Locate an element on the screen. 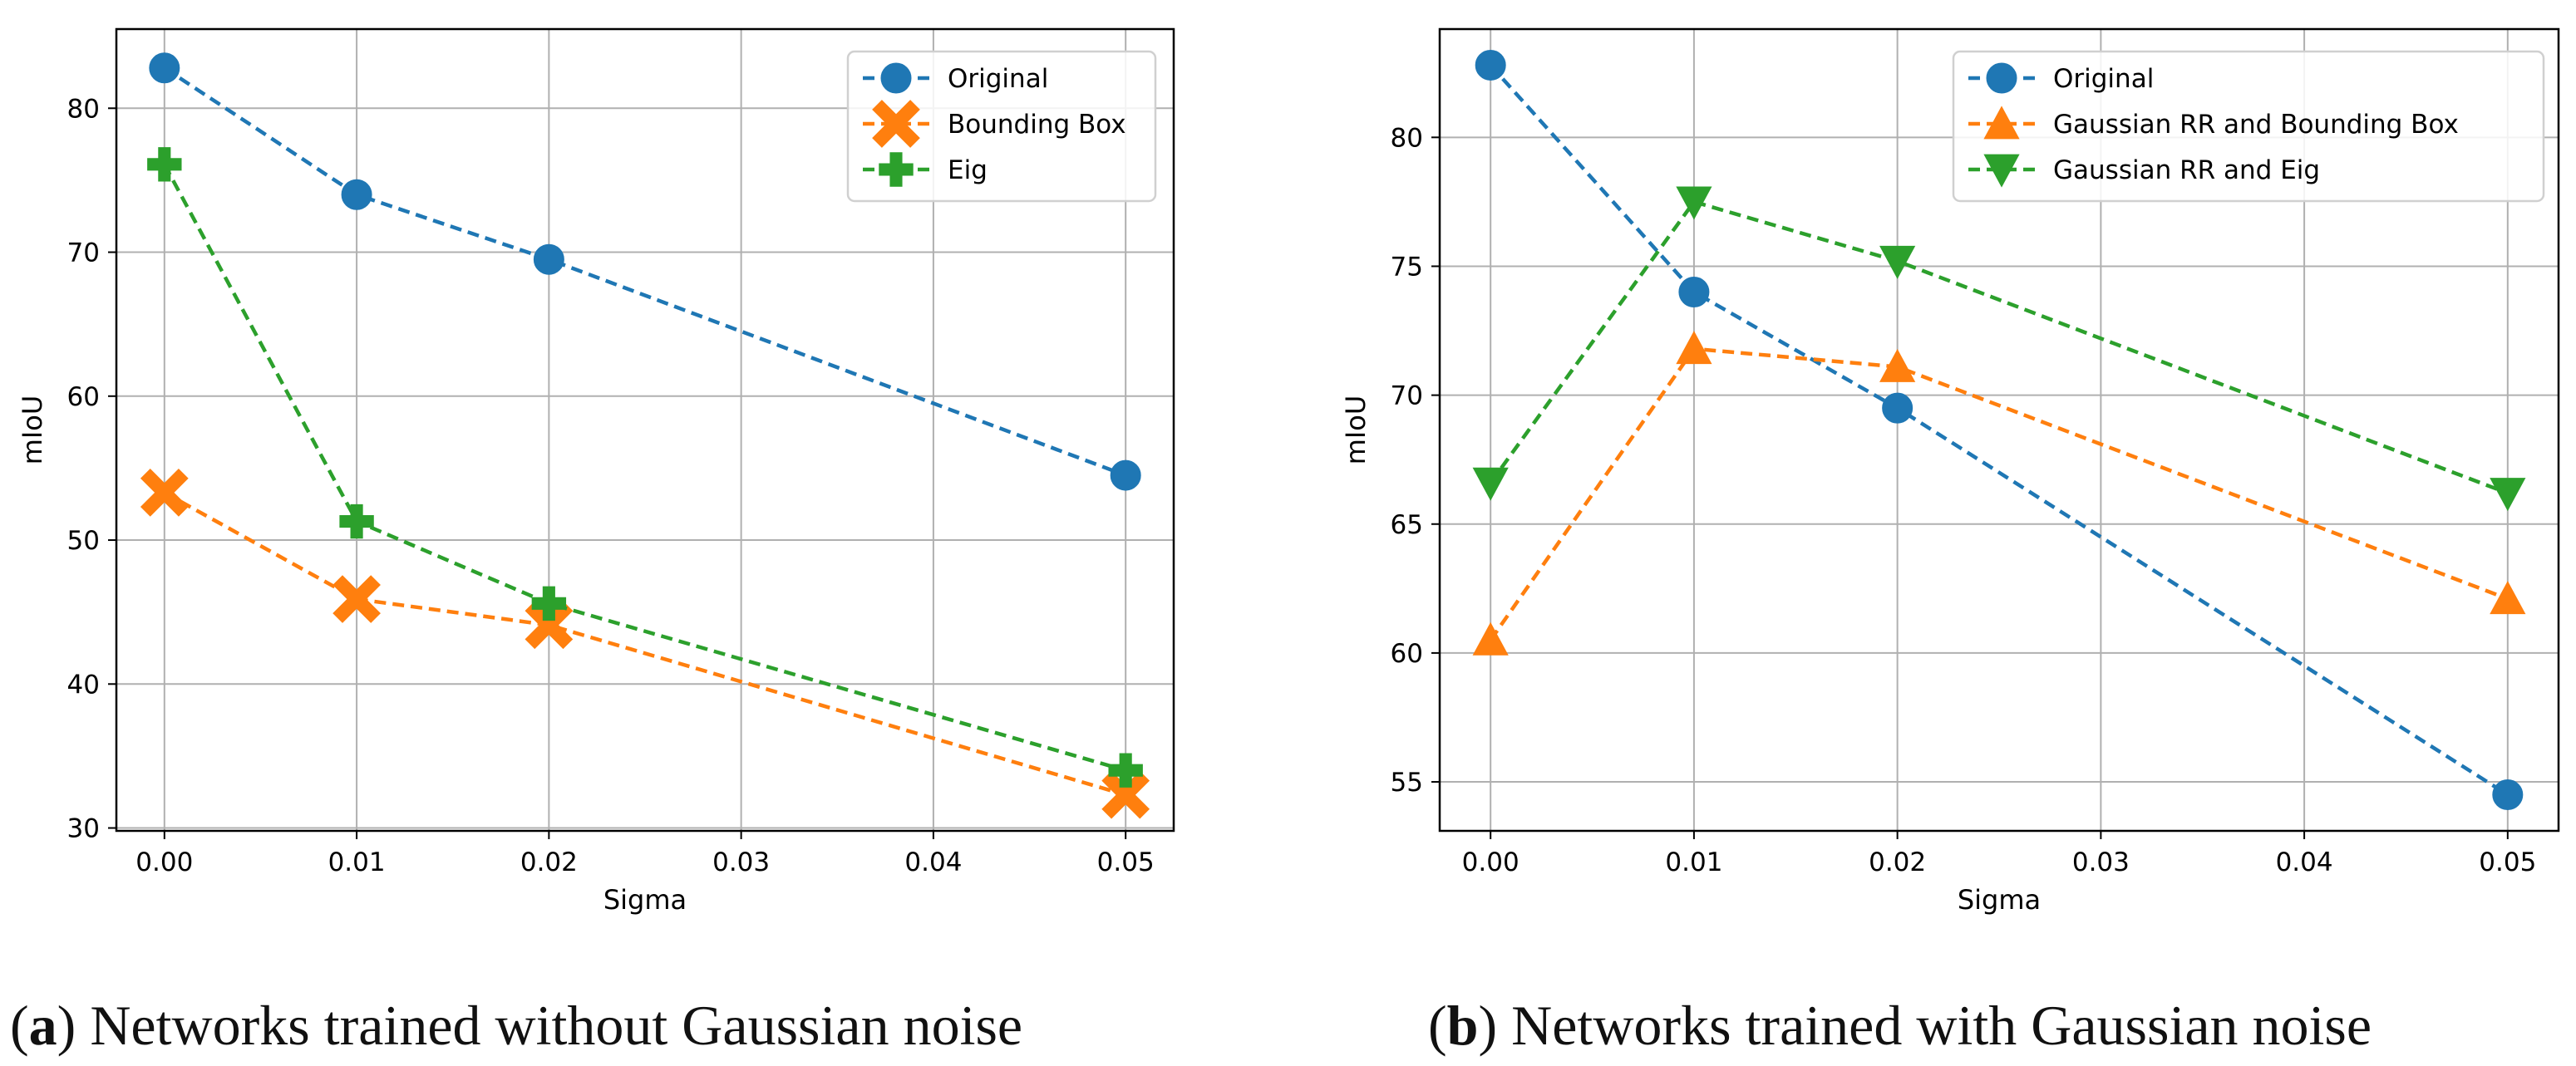 The image size is (2576, 1066). legend-label: Bounding Box is located at coordinates (1037, 125).